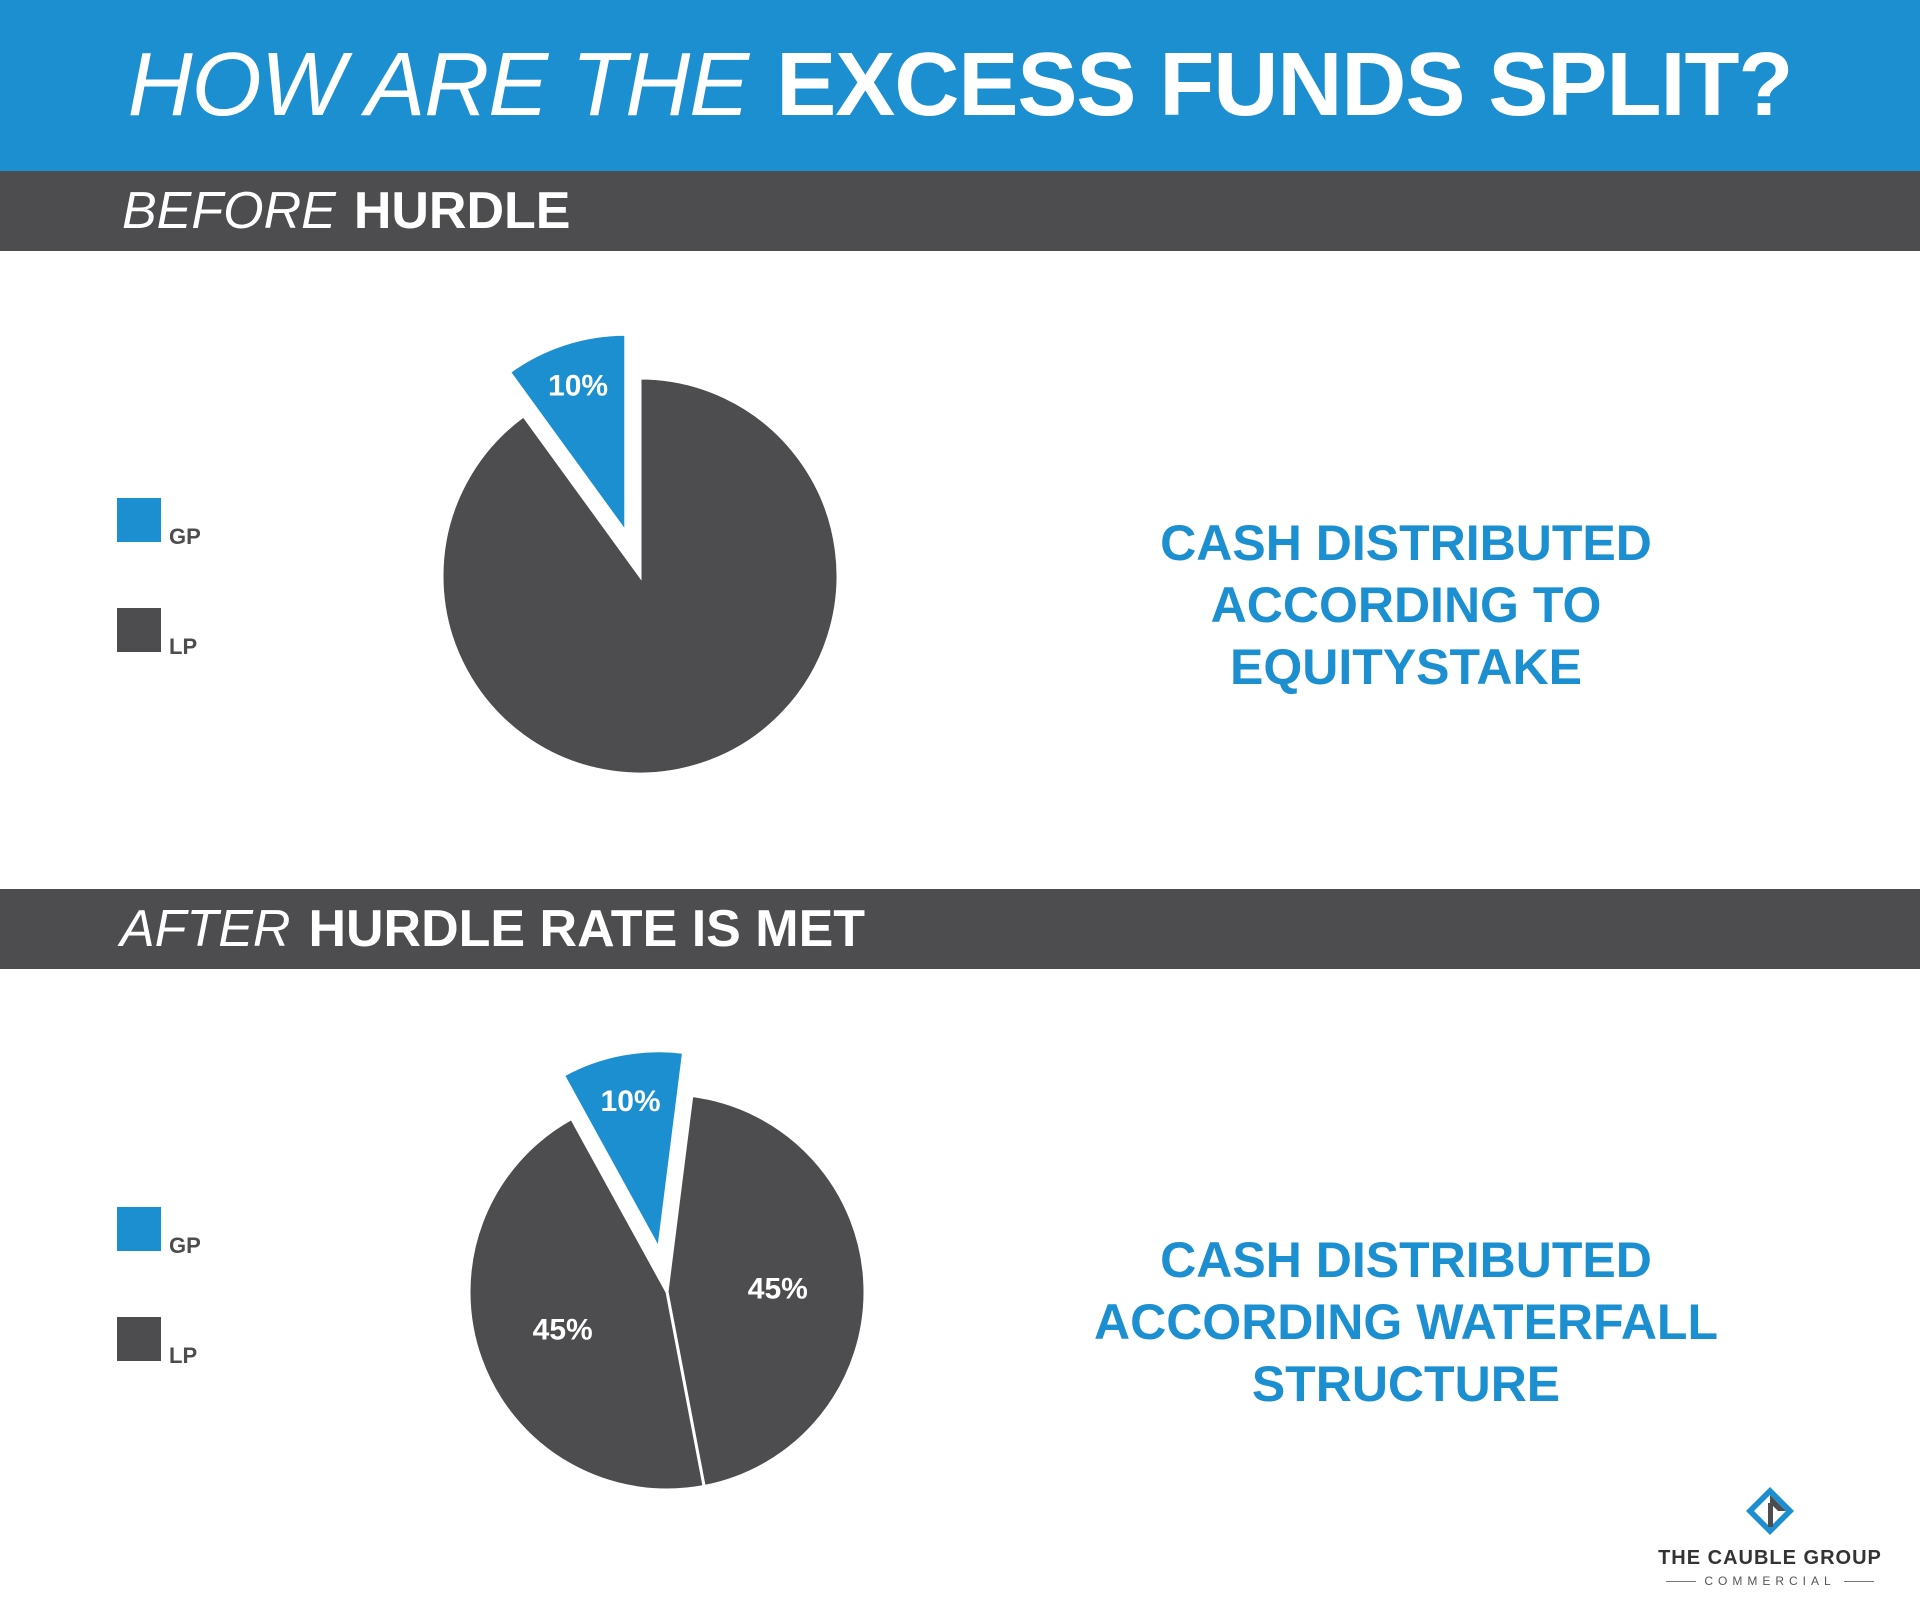  Describe the element at coordinates (205, 929) in the screenshot. I see `section-light: AFTER` at that location.